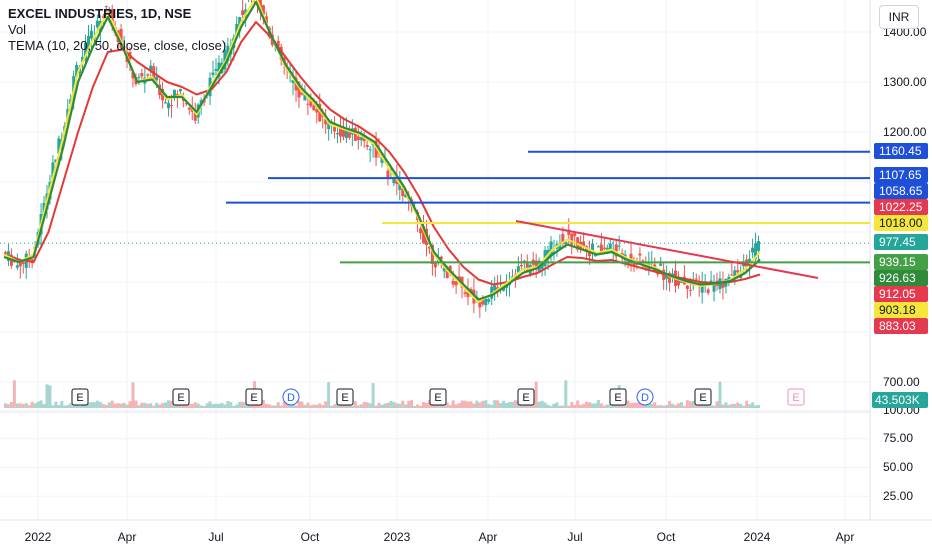 The height and width of the screenshot is (550, 932). Describe the element at coordinates (645, 397) in the screenshot. I see `dividend-marker` at that location.